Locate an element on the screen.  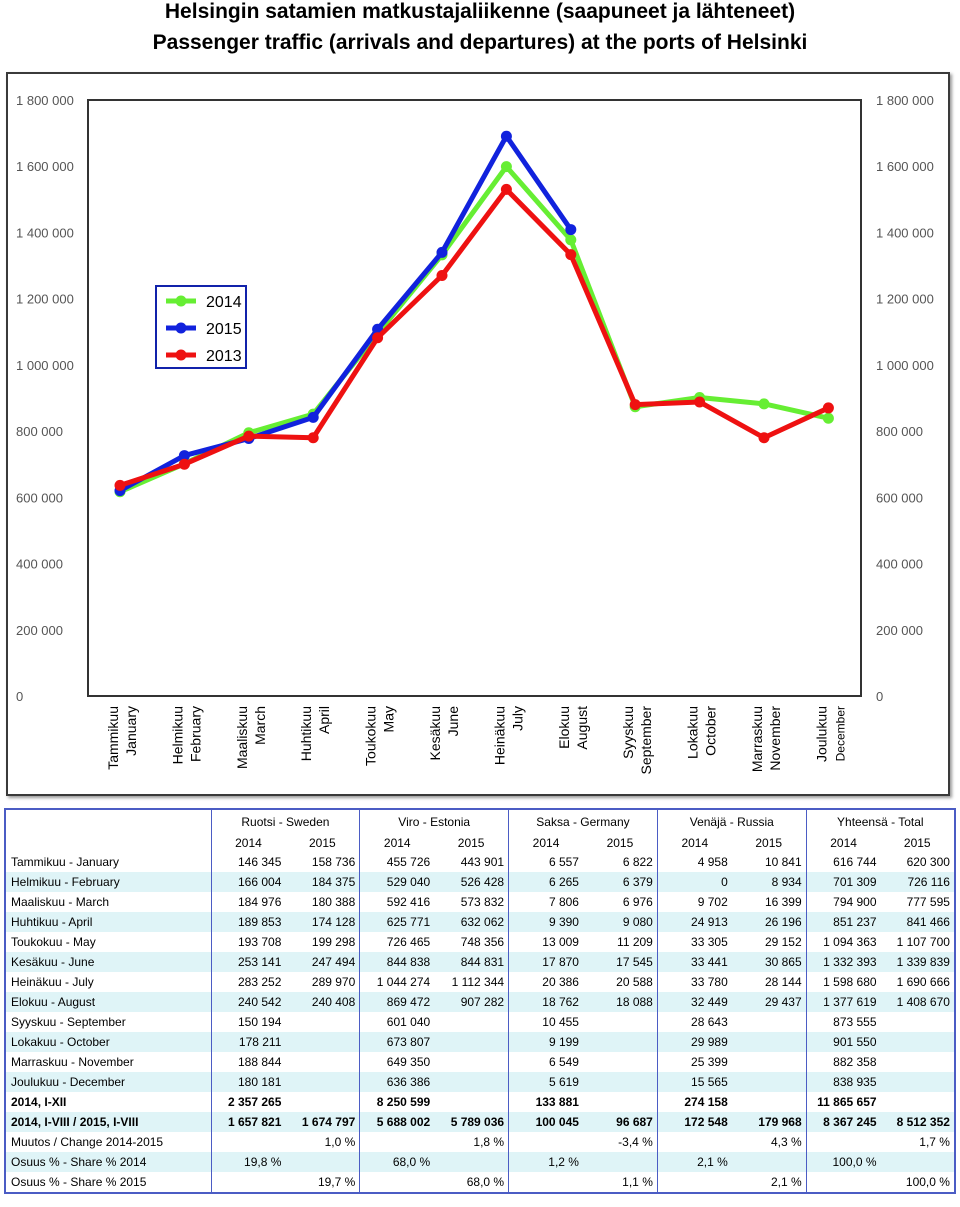
table-cell: 133 881 is located at coordinates (557, 1102).